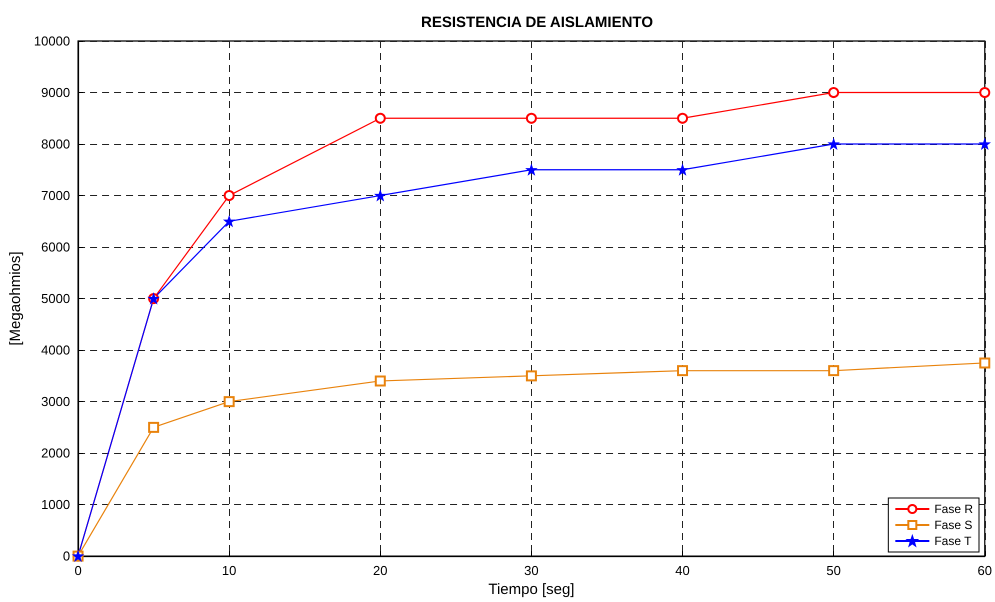  What do you see at coordinates (55, 453) in the screenshot?
I see `y-tick-label: 2000` at bounding box center [55, 453].